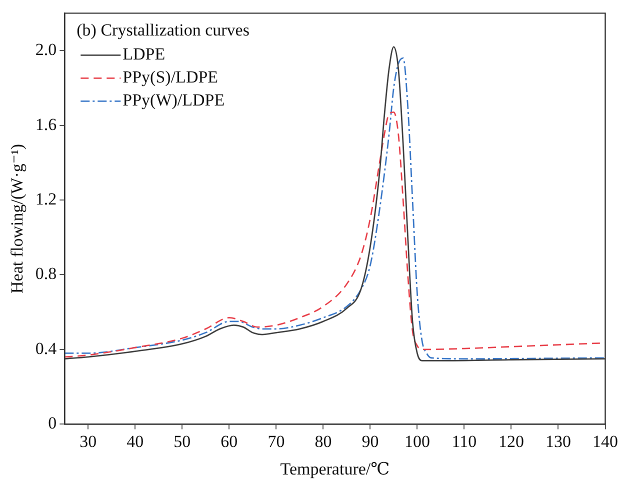  Describe the element at coordinates (511, 441) in the screenshot. I see `x-tick-label: 120` at that location.